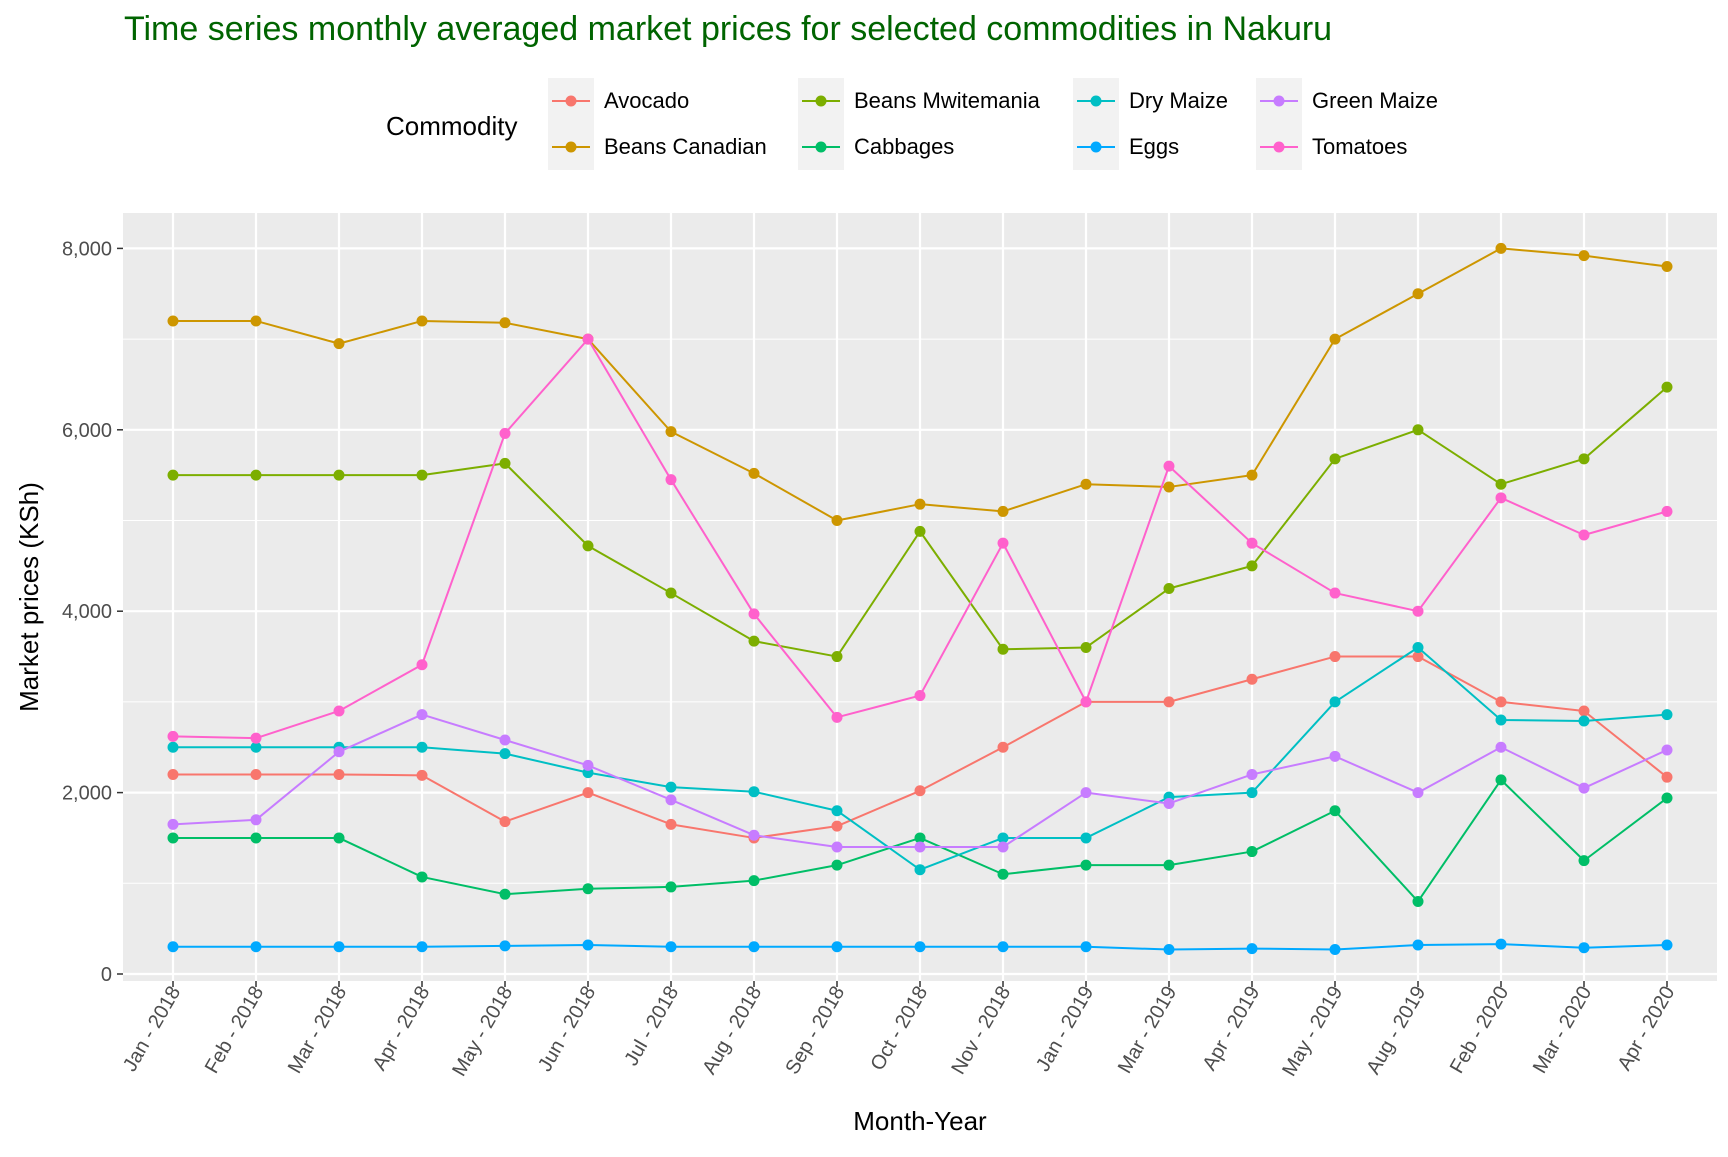 The image size is (1728, 1157). I want to click on x-tick-label: Jan - 2019, so click(1065, 1029).